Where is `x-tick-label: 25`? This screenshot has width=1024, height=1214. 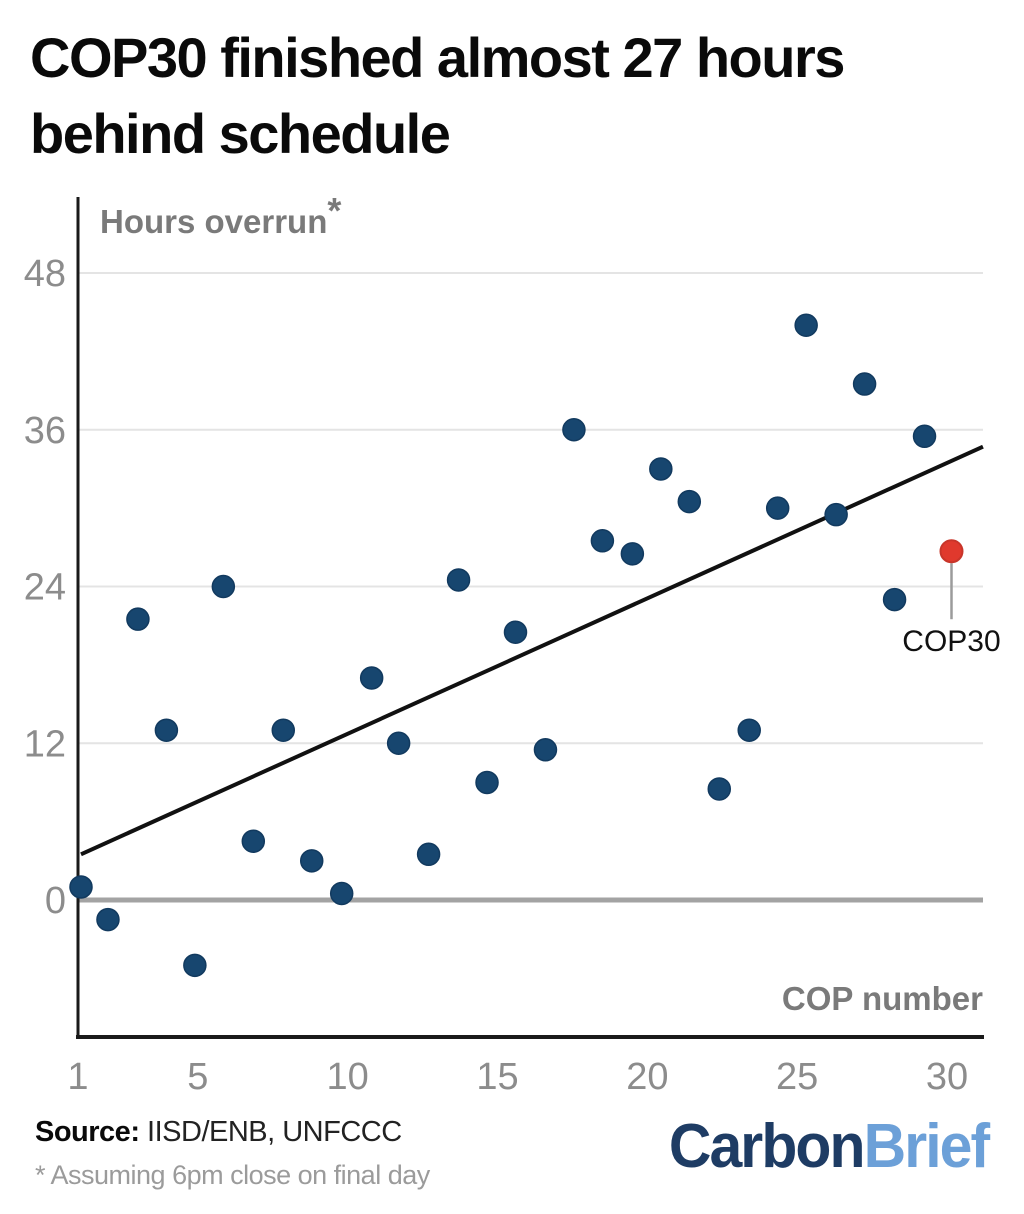 x-tick-label: 25 is located at coordinates (797, 1077).